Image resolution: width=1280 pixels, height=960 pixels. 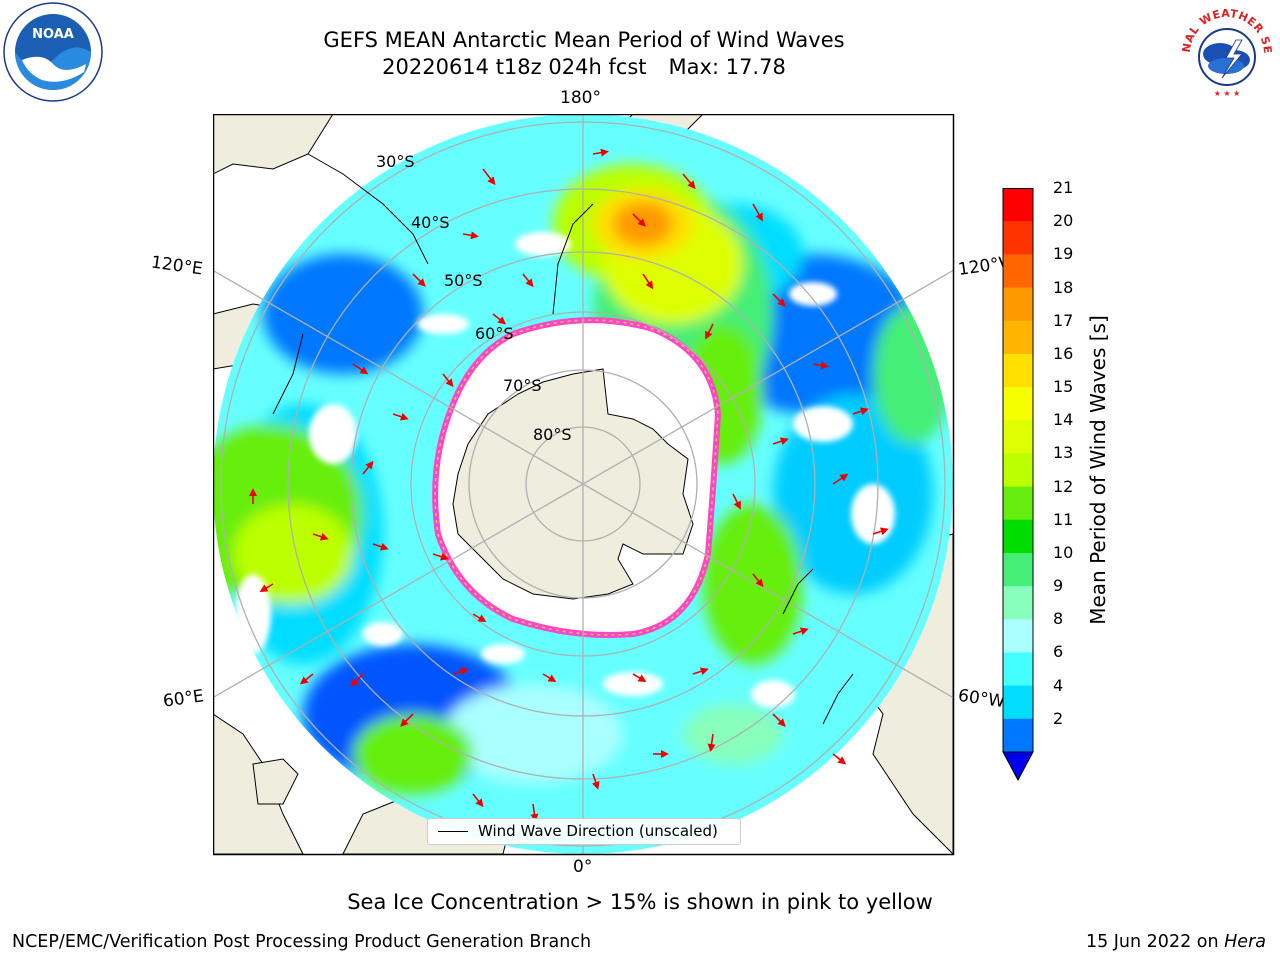 I want to click on colorbar-tick-label: 4, so click(x=1058, y=685).